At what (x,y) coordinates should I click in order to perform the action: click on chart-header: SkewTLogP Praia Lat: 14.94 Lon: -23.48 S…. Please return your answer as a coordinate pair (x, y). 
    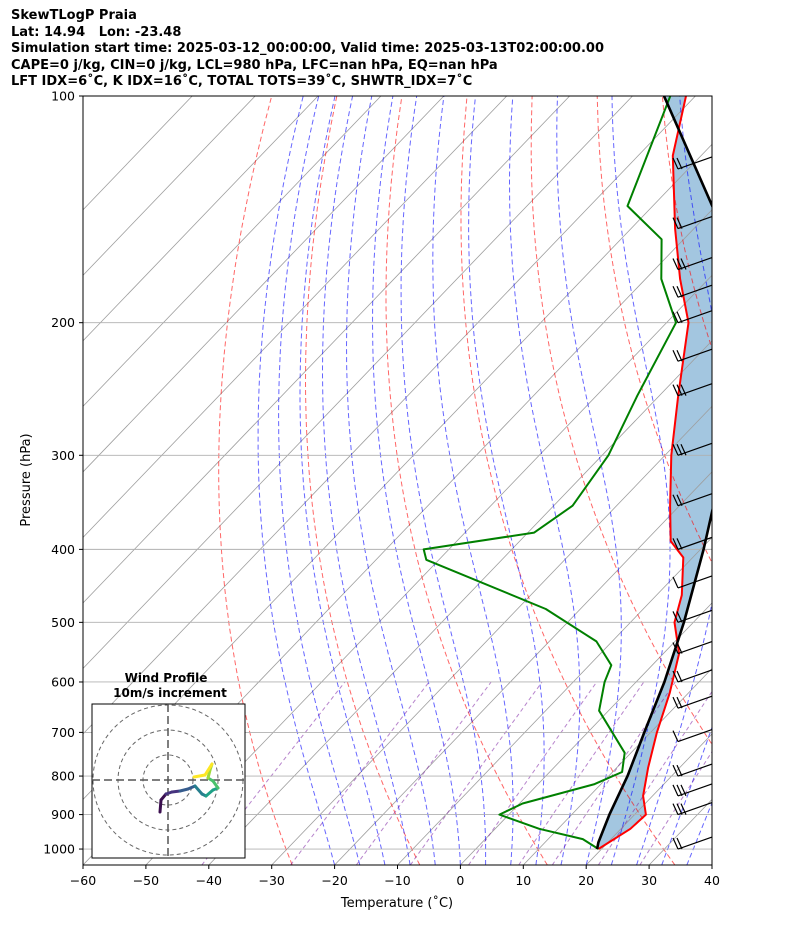
    Looking at the image, I should click on (307, 49).